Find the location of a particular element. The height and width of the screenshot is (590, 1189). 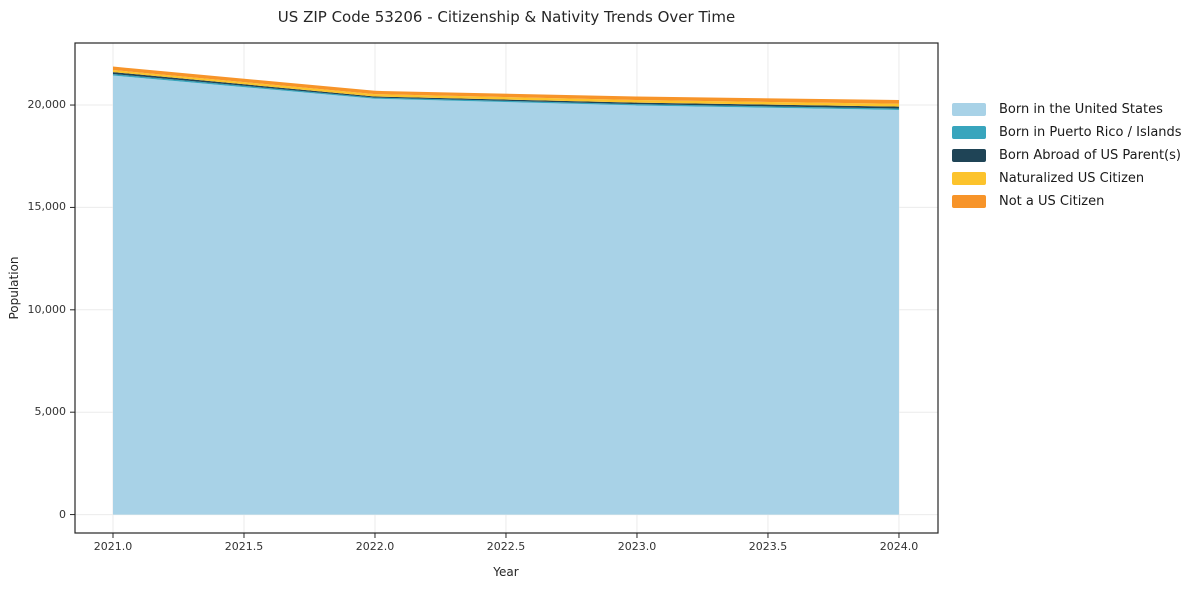

y-tick-label: 10,000 is located at coordinates (47, 309).